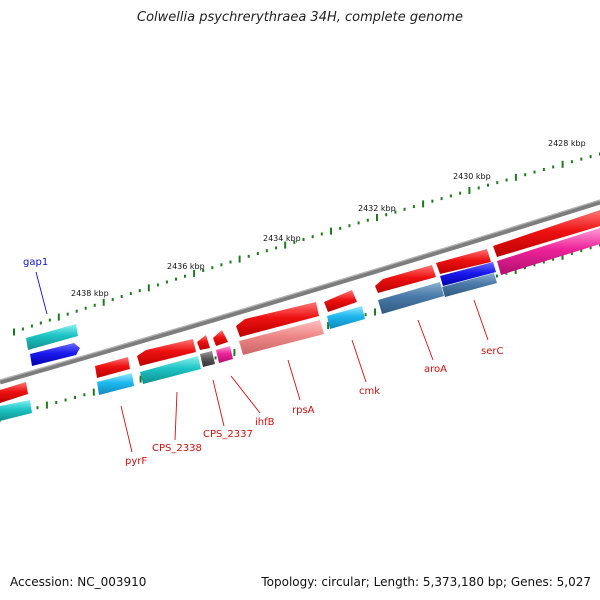  I want to click on gene-arrow-right-edge, so click(546, 233).